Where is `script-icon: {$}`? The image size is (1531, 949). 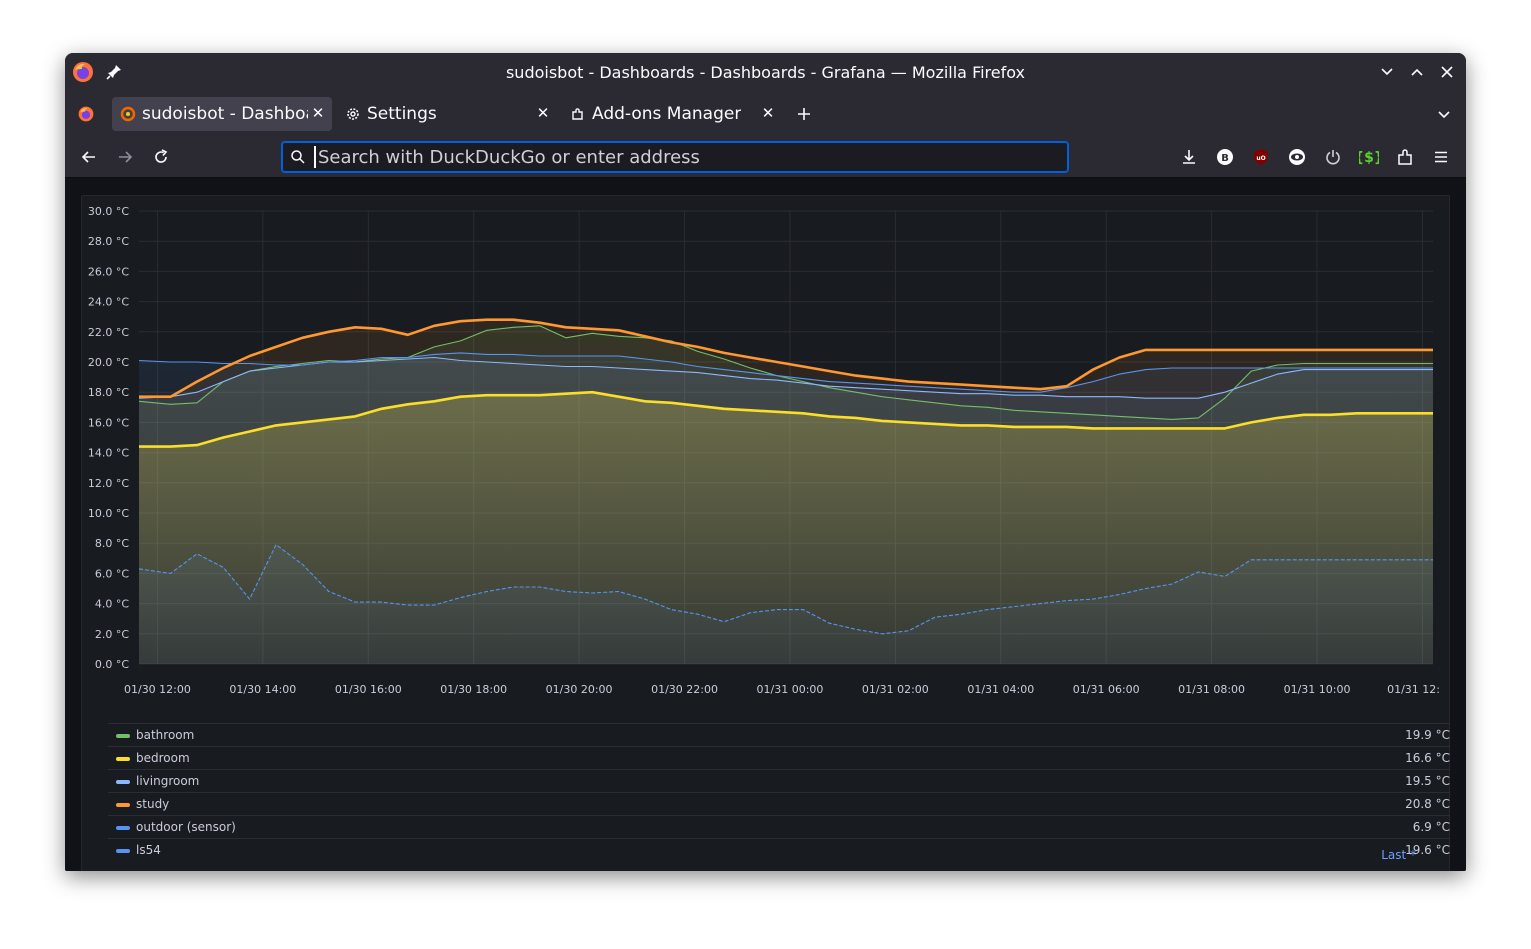
script-icon: {$} is located at coordinates (1369, 157).